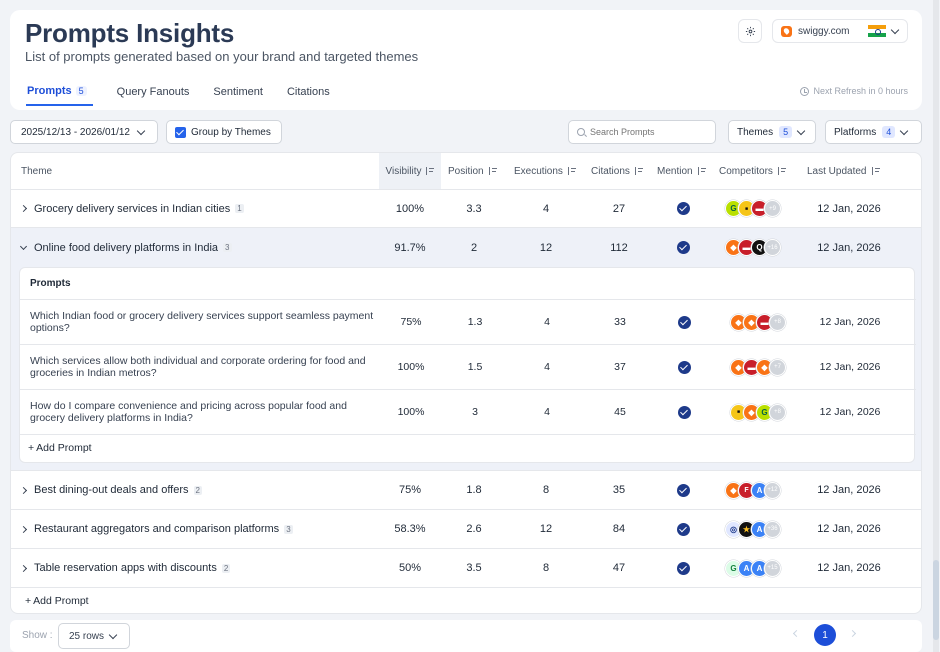  What do you see at coordinates (224, 132) in the screenshot?
I see `group-by-themes-toggle: Group by Themes` at bounding box center [224, 132].